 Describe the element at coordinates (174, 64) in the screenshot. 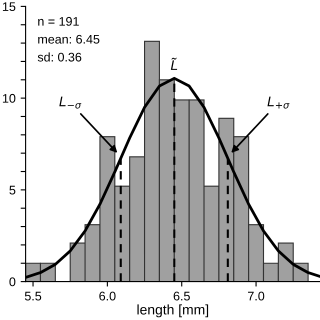

I see `annotation: L̃` at that location.